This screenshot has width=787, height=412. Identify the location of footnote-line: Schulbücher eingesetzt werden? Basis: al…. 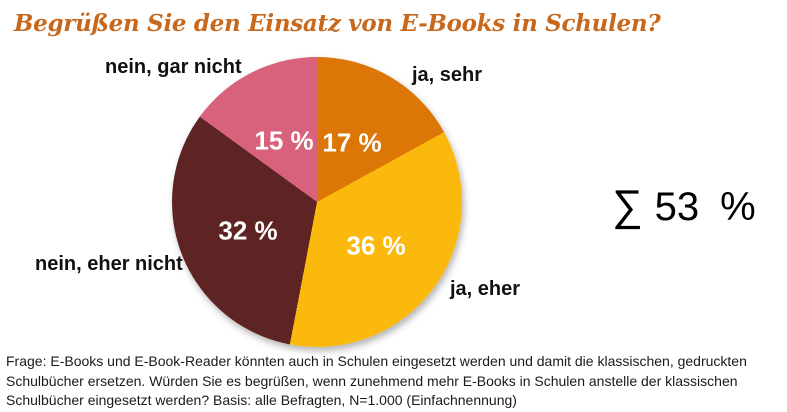
(261, 400).